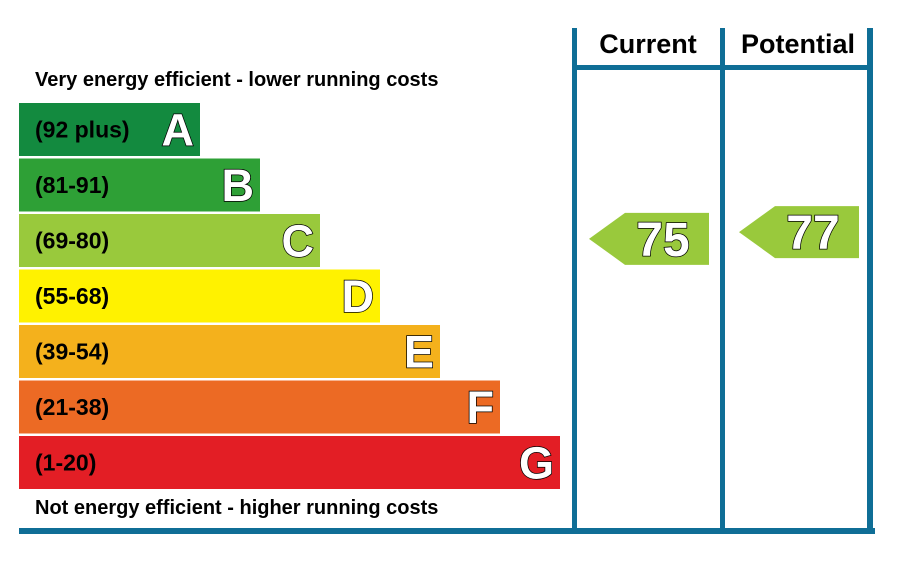 The height and width of the screenshot is (578, 911). Describe the element at coordinates (722, 280) in the screenshot. I see `frame-divider-middle` at that location.